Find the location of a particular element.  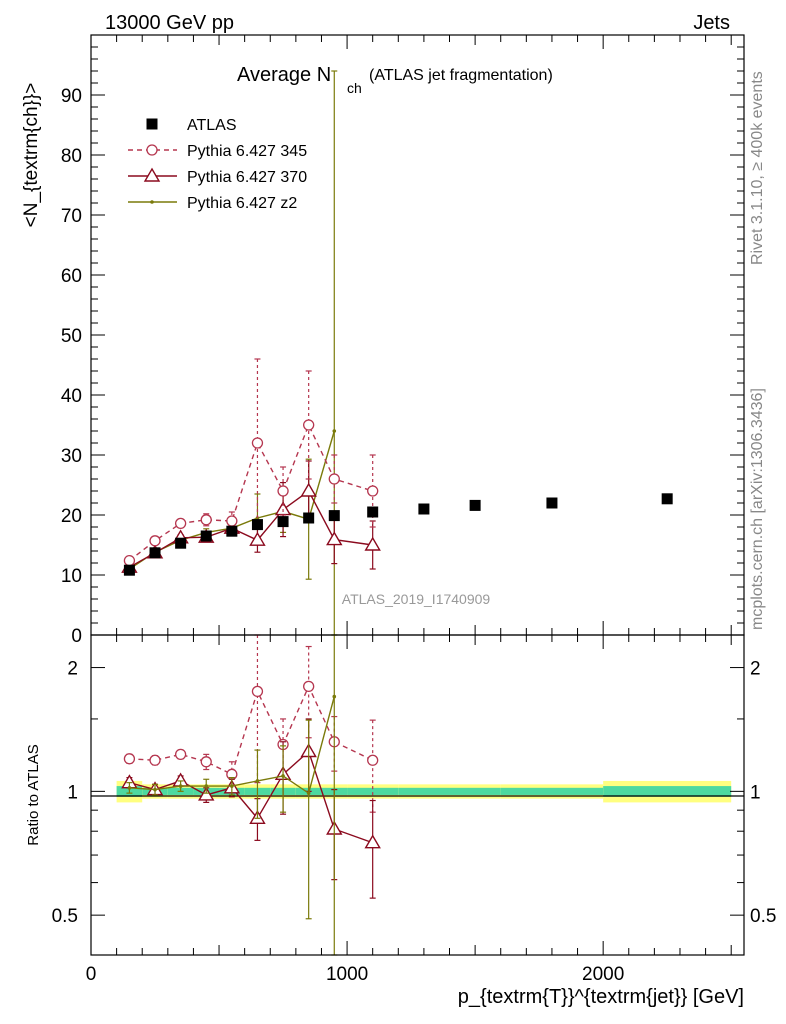

ratio-series-z2 is located at coordinates (232, 795).